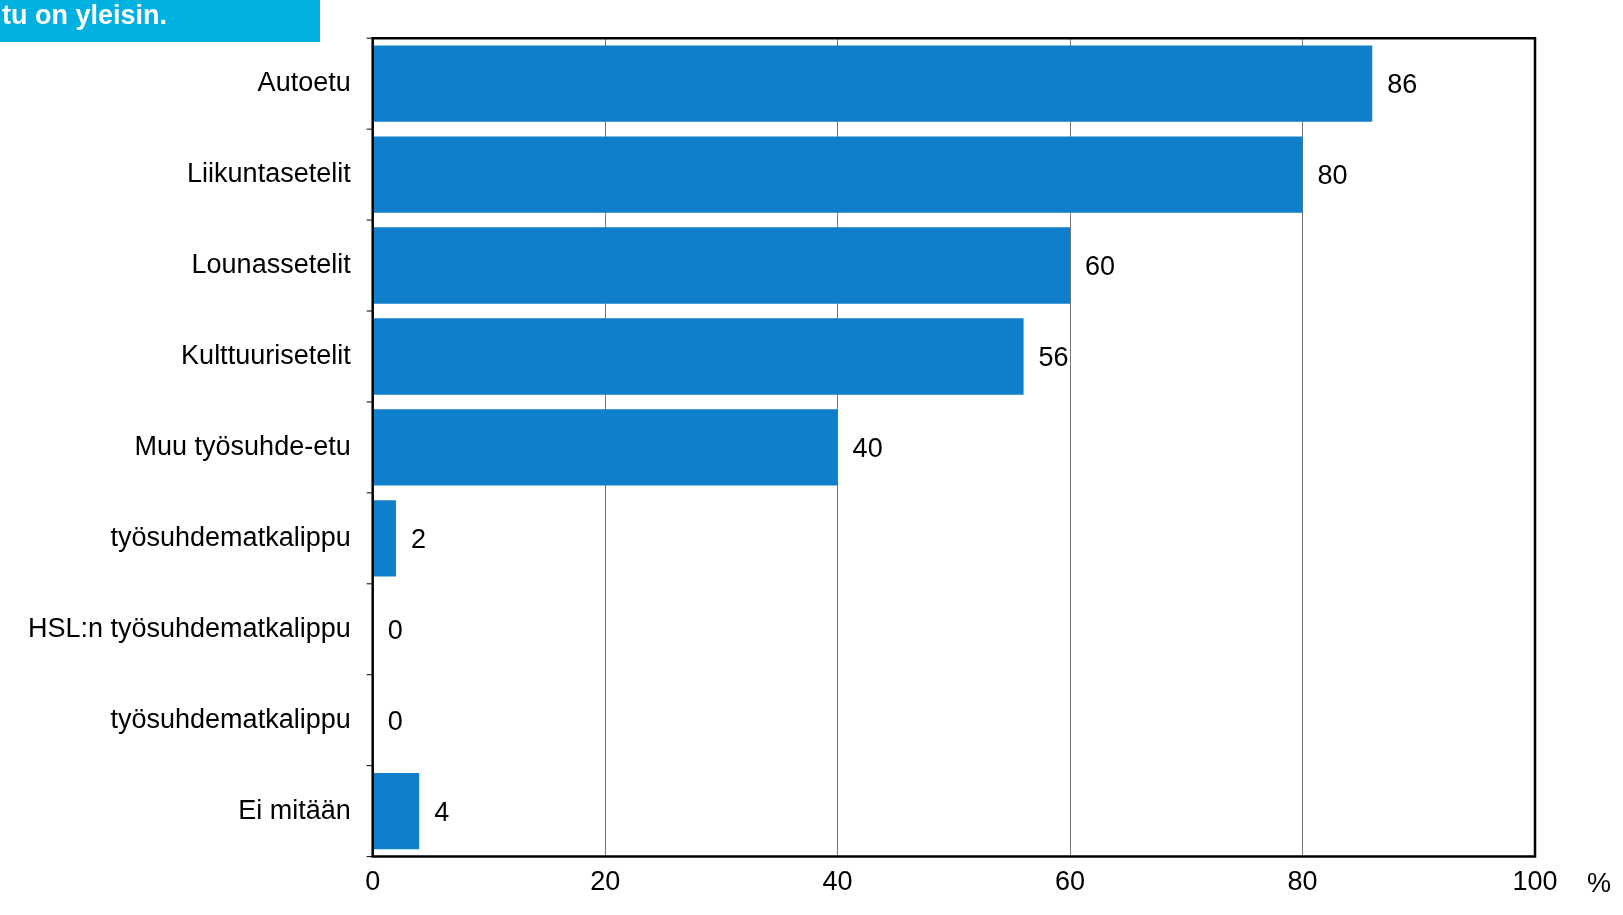 The image size is (1623, 915). Describe the element at coordinates (294, 809) in the screenshot. I see `y-tick-label: Ei mitään` at that location.